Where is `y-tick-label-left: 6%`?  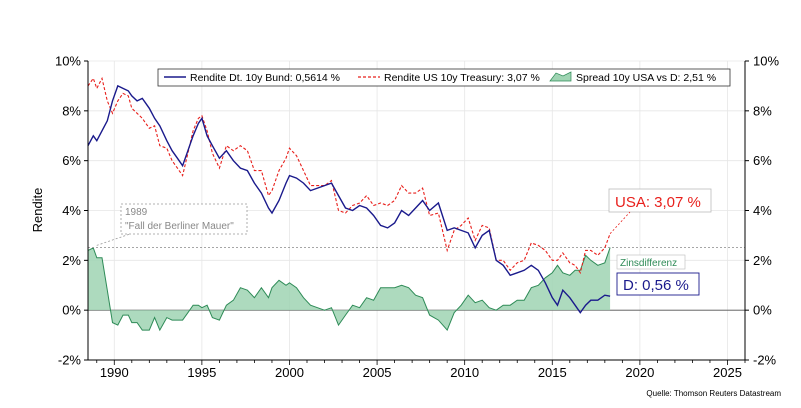
y-tick-label-left: 6% is located at coordinates (71, 160).